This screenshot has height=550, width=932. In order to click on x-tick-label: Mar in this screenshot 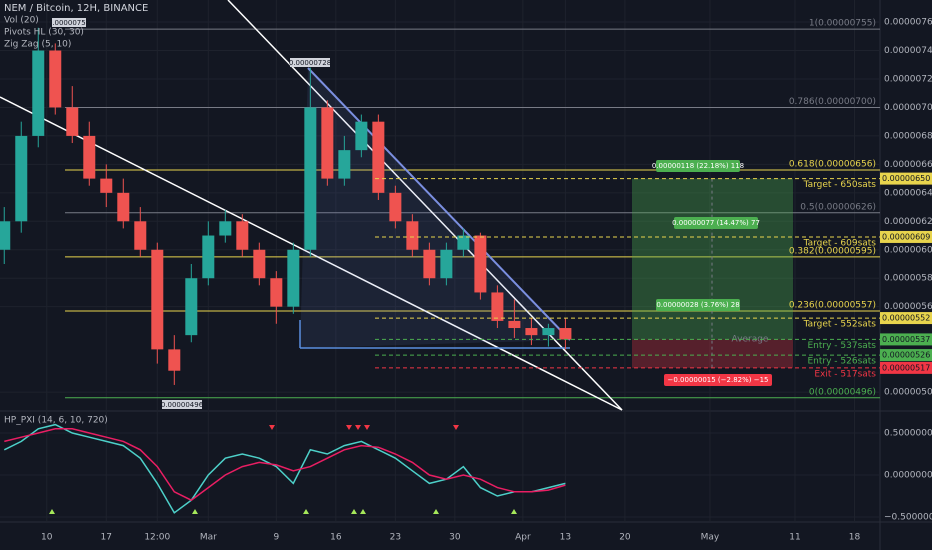, I will do `click(208, 538)`.